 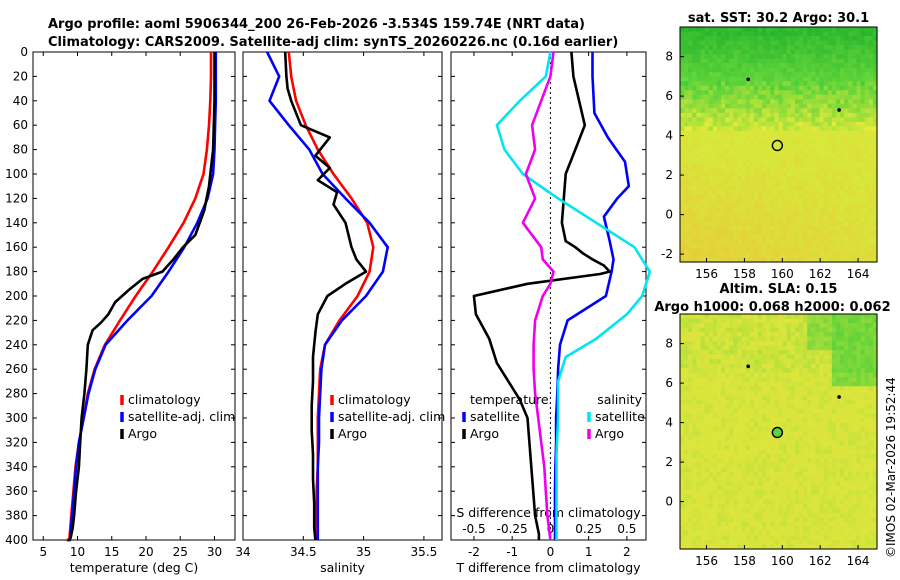 What do you see at coordinates (573, 295) in the screenshot?
I see `diff-line-s-satellite` at bounding box center [573, 295].